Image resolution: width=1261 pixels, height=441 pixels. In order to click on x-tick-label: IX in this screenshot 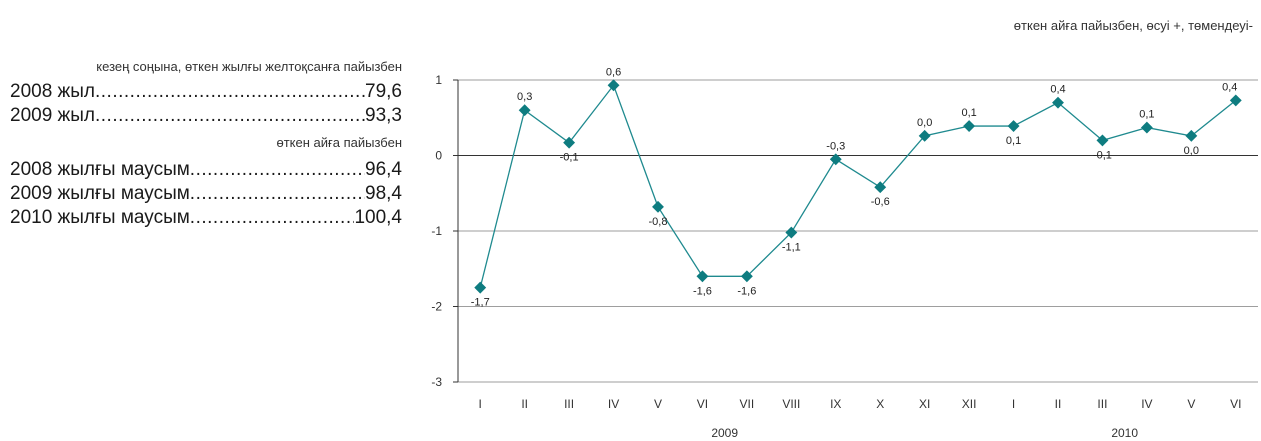, I will do `click(835, 404)`.